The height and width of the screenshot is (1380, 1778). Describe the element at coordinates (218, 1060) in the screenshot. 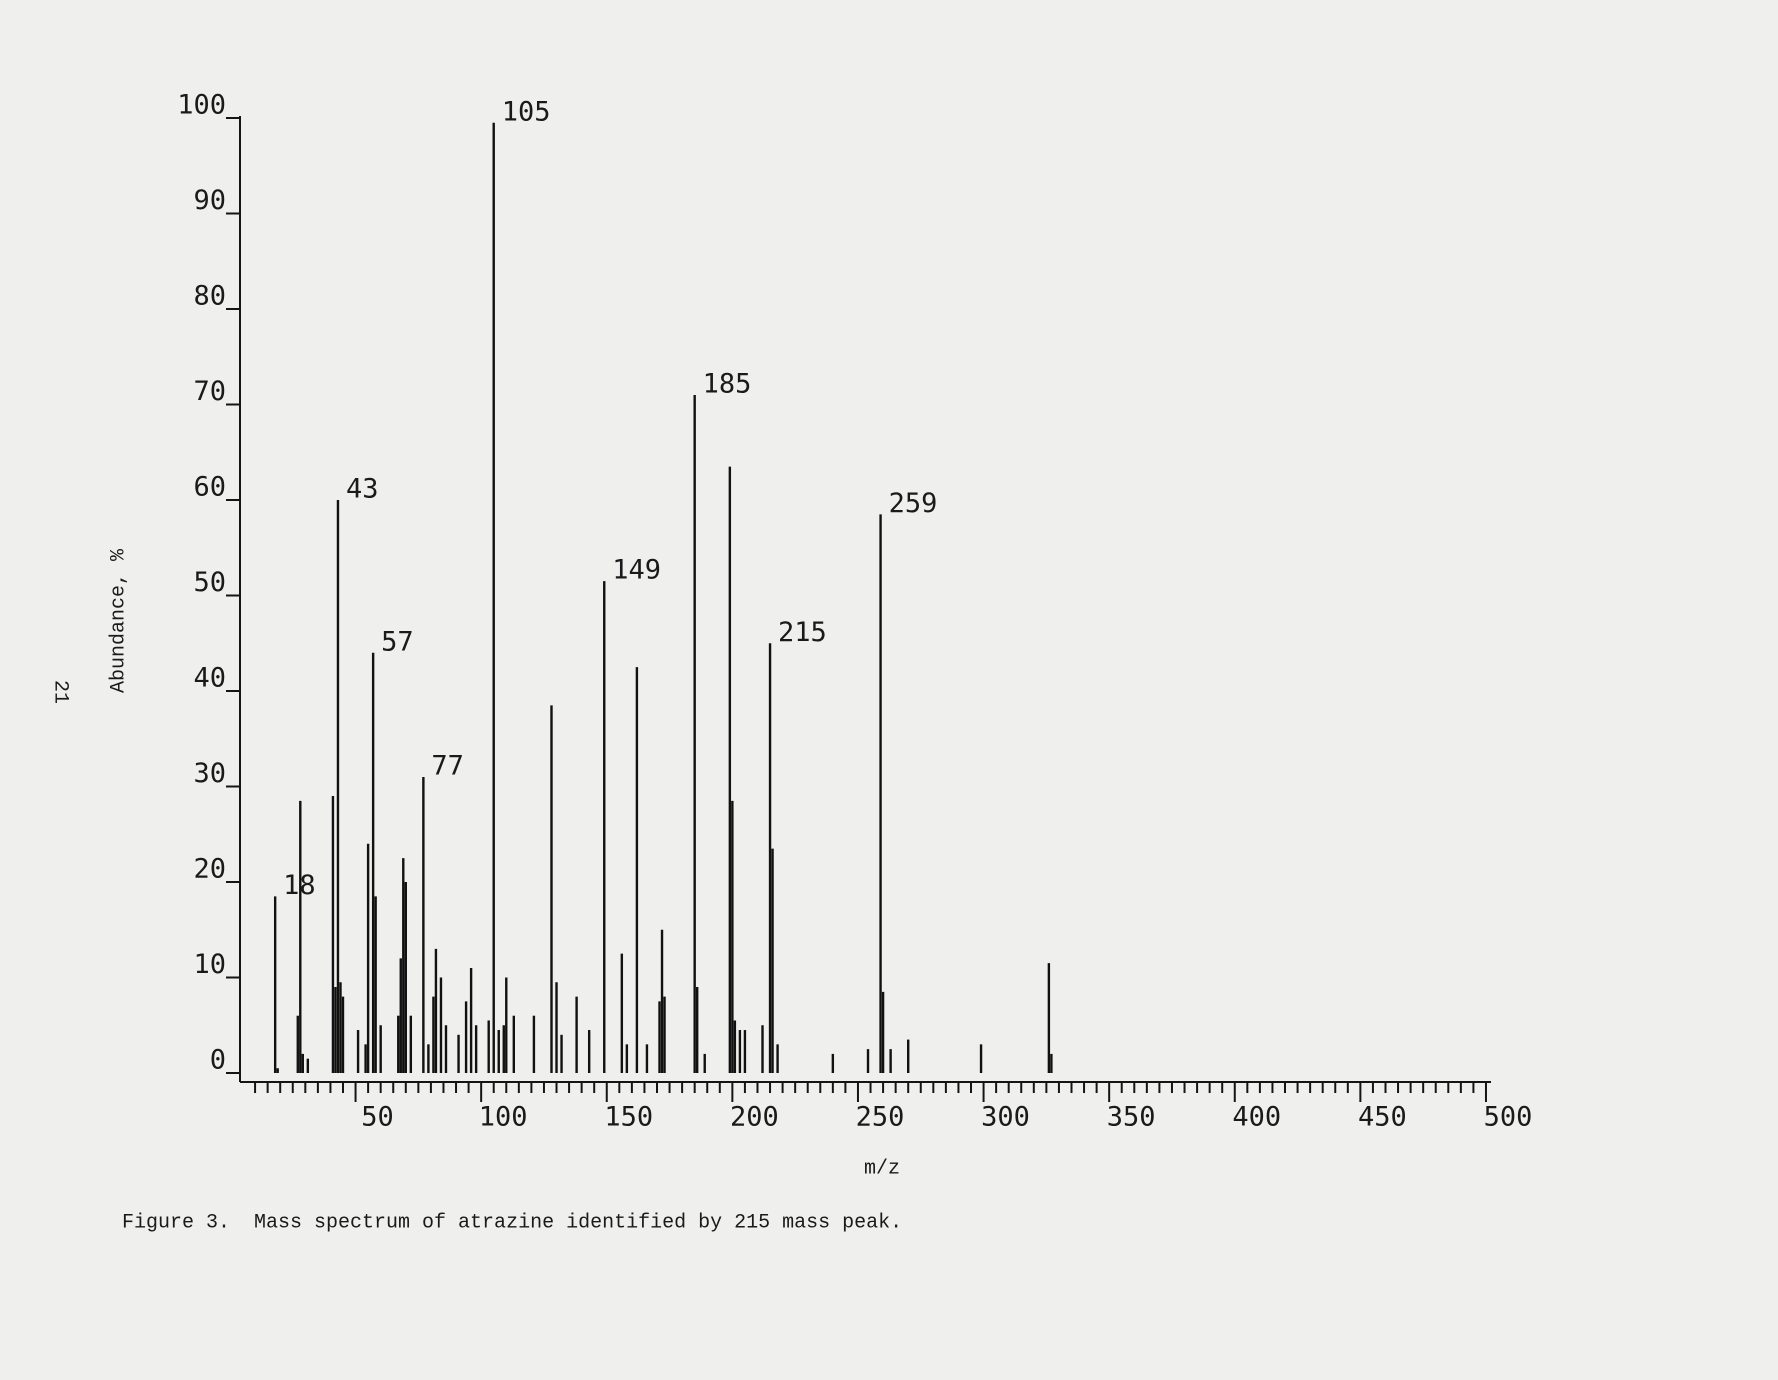

I see `y-tick-label: 0` at that location.